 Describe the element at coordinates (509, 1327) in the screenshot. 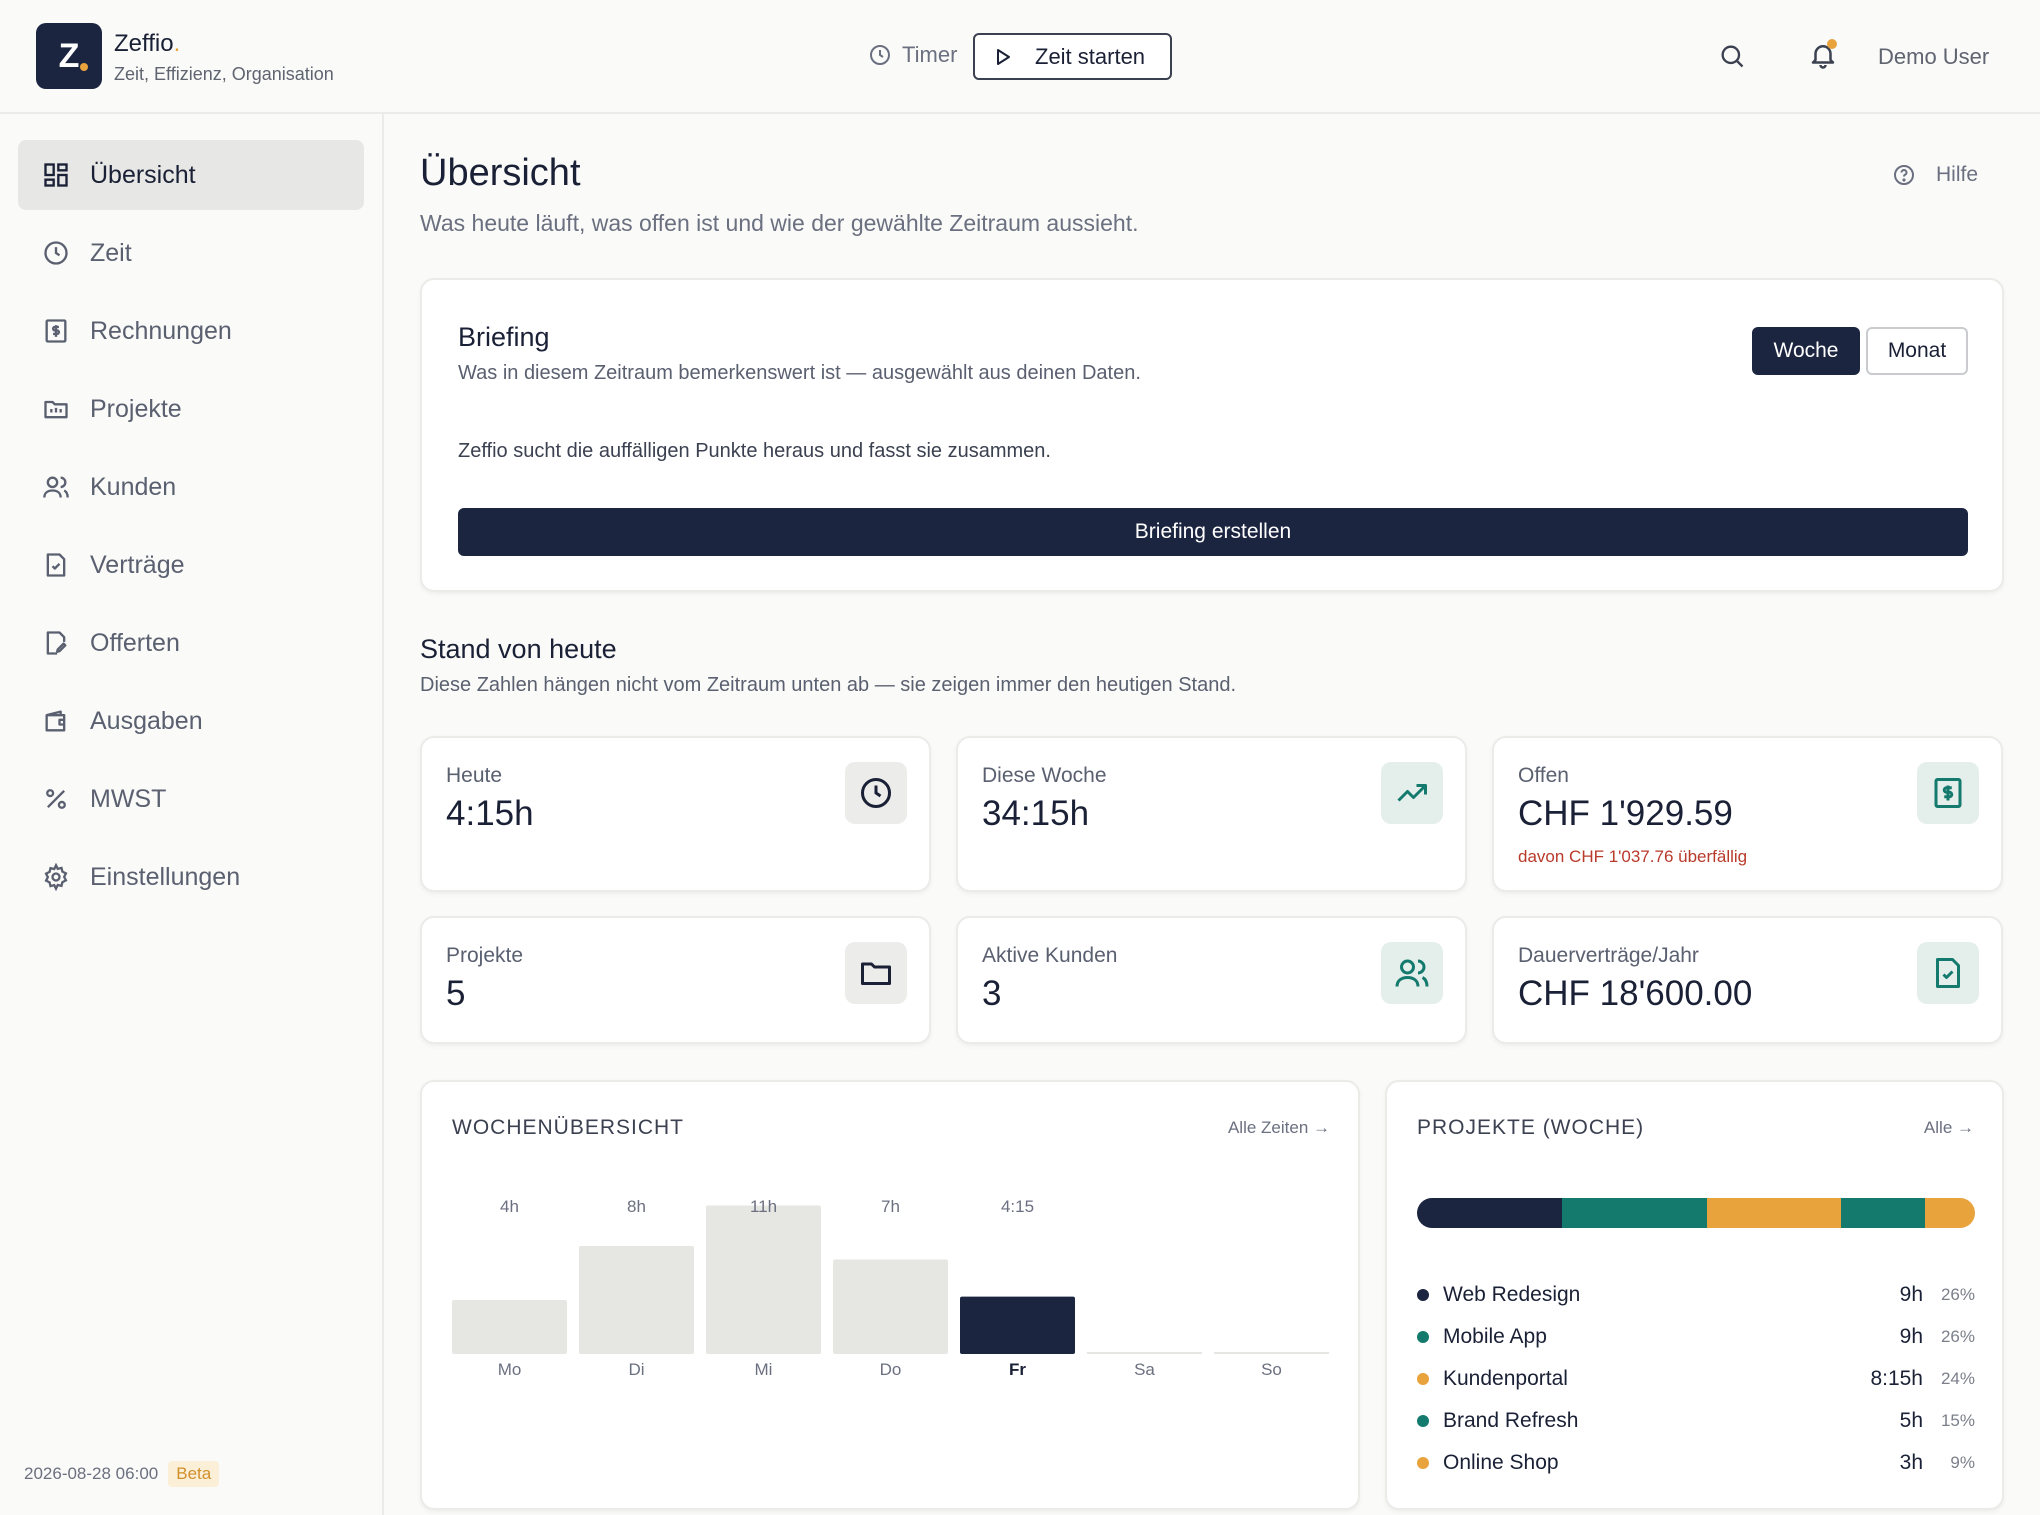

I see `bar-mo` at that location.